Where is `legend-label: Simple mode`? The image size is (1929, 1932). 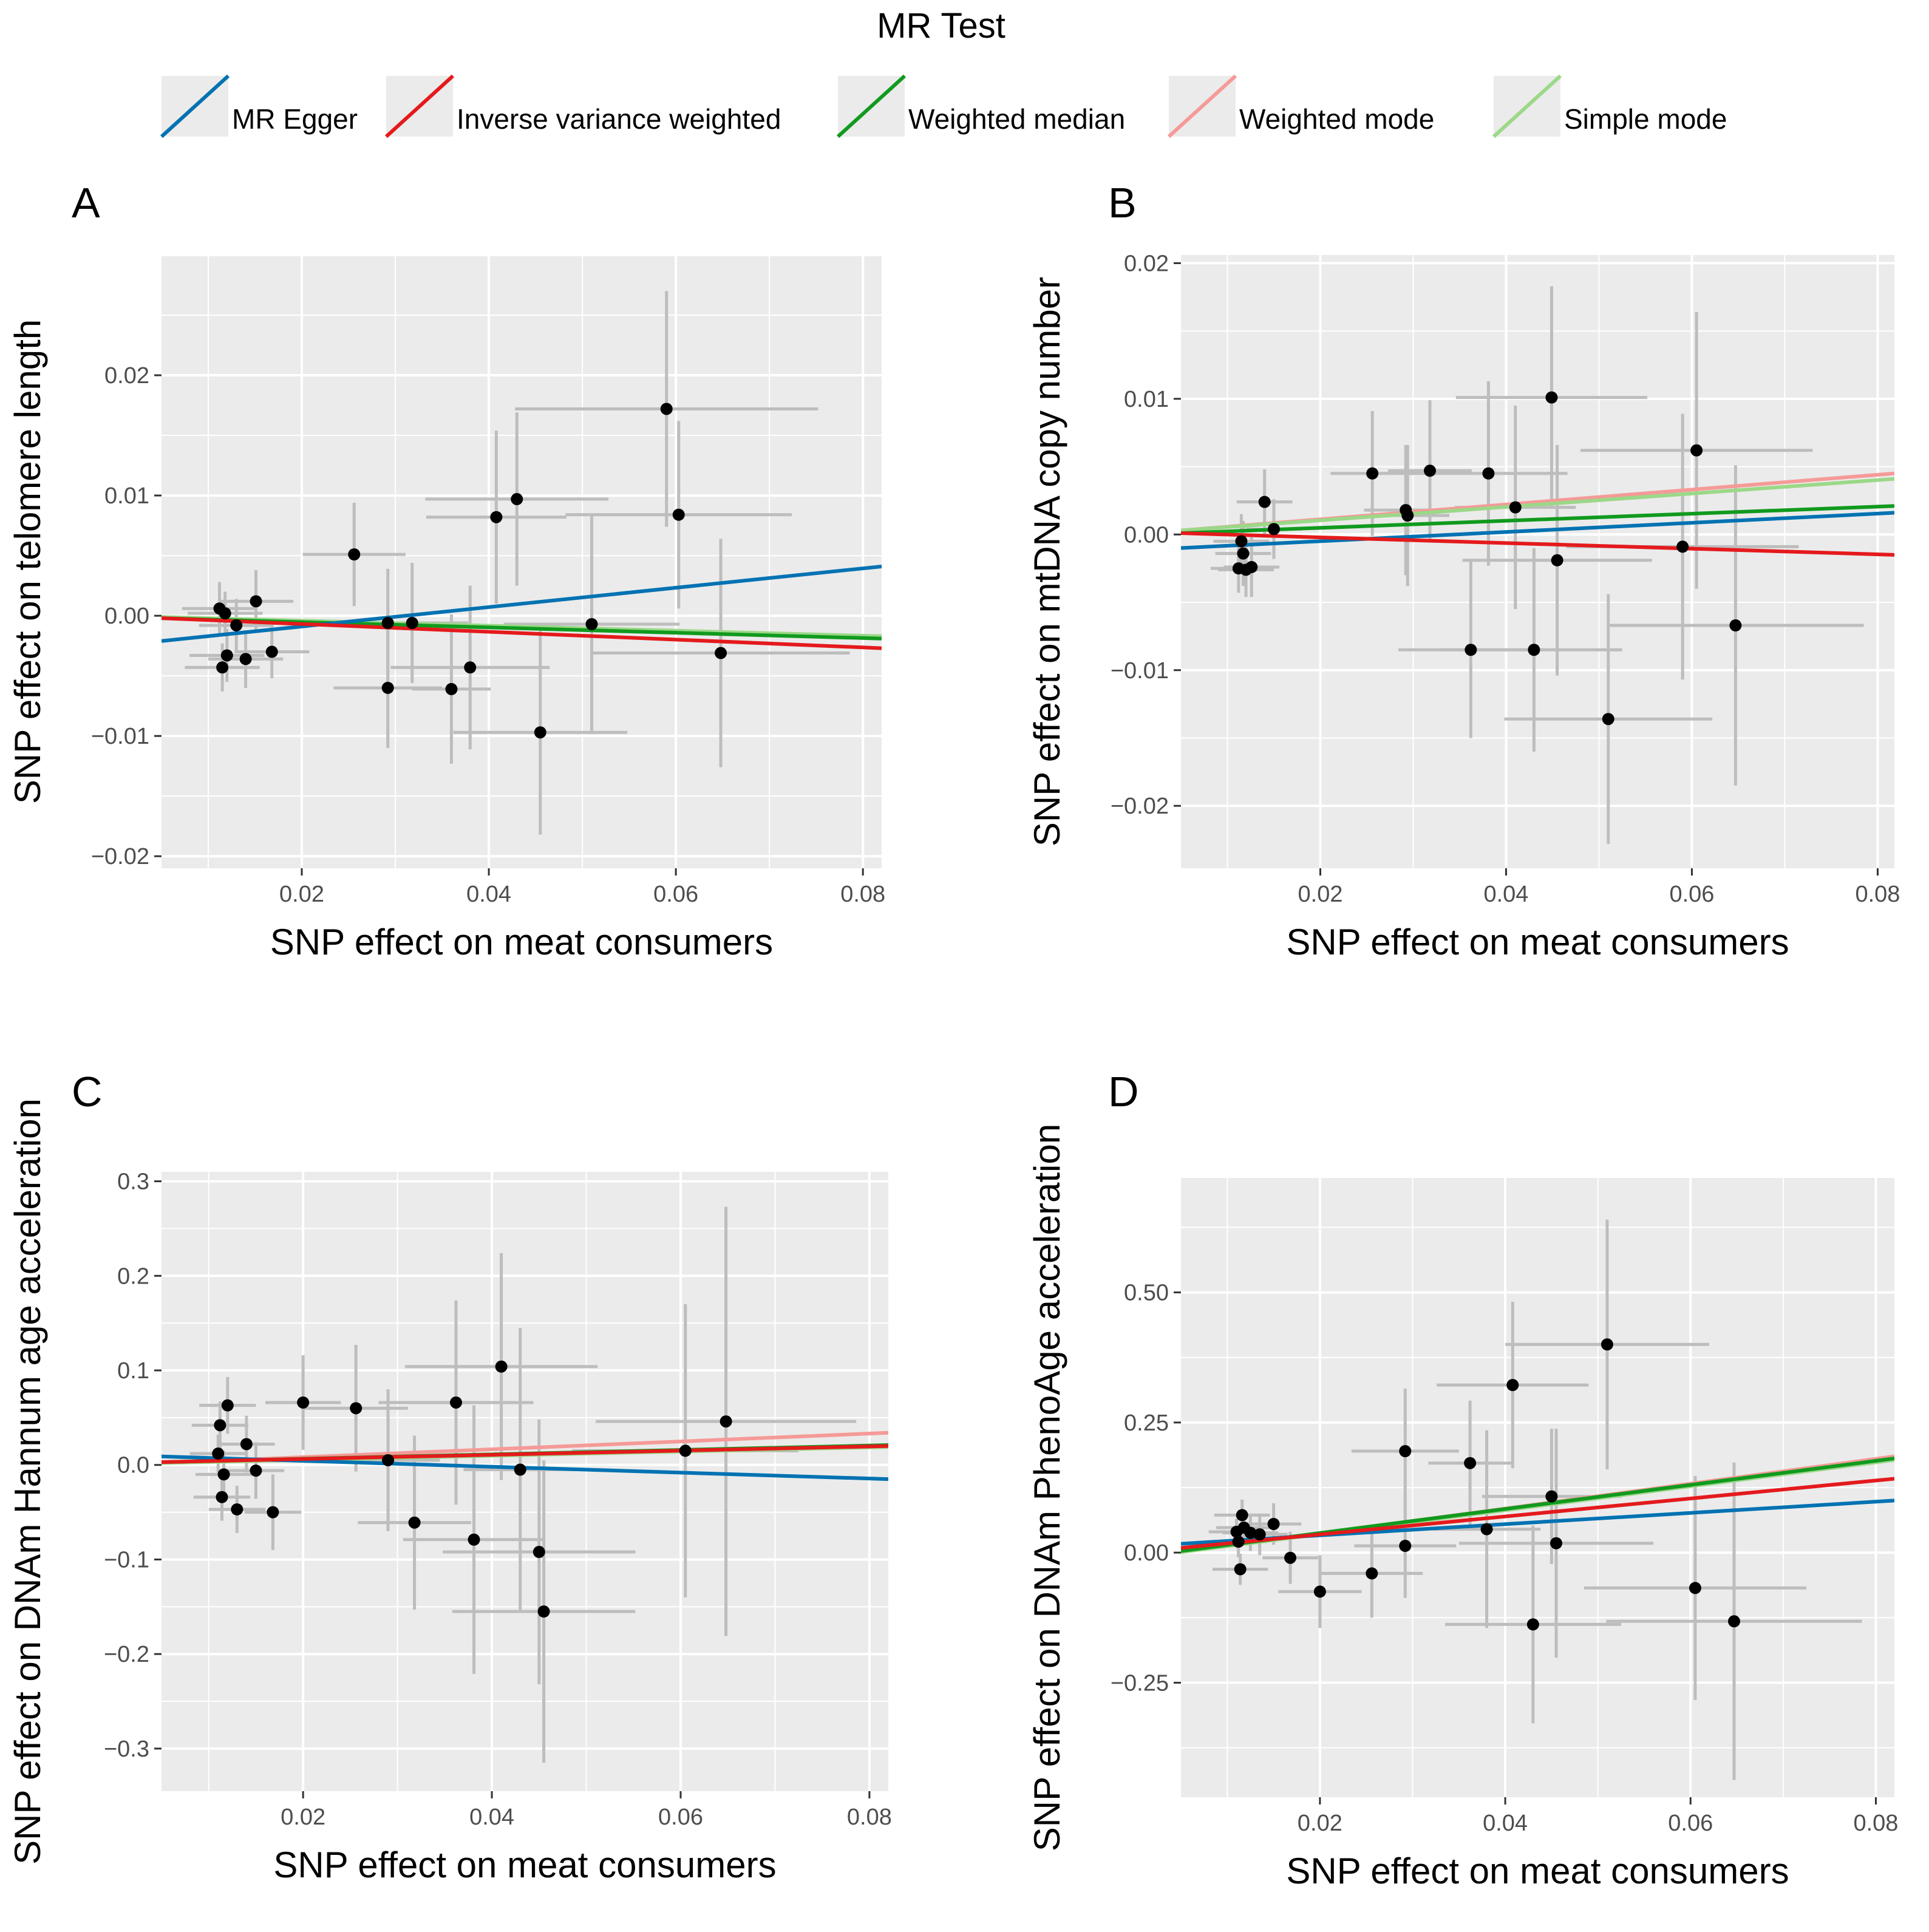
legend-label: Simple mode is located at coordinates (1645, 119).